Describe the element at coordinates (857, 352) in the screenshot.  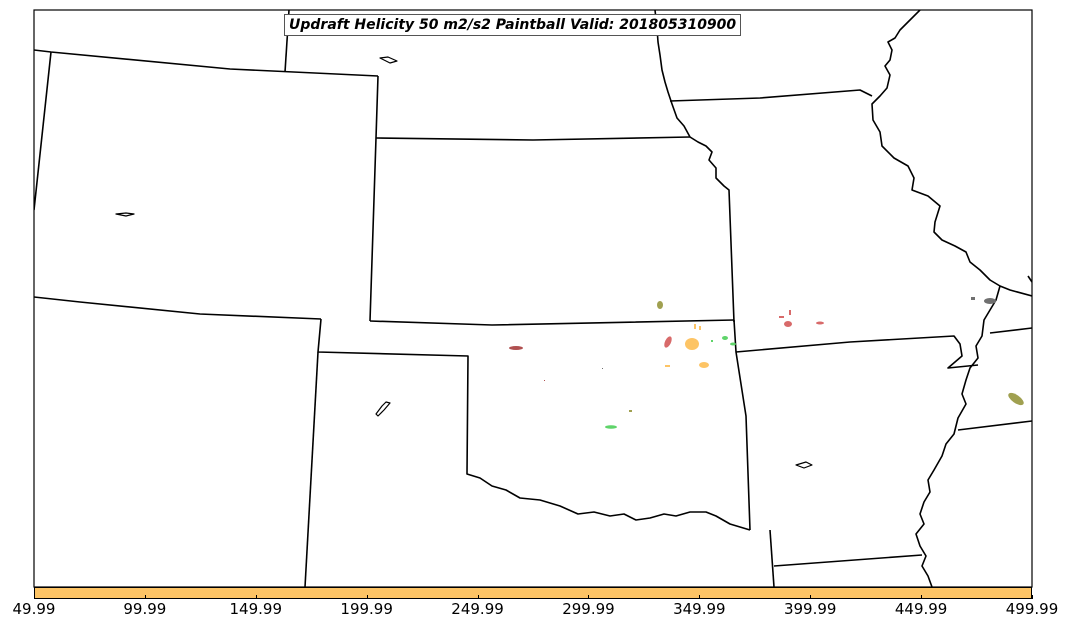
I see `missouri-arkansas-border` at that location.